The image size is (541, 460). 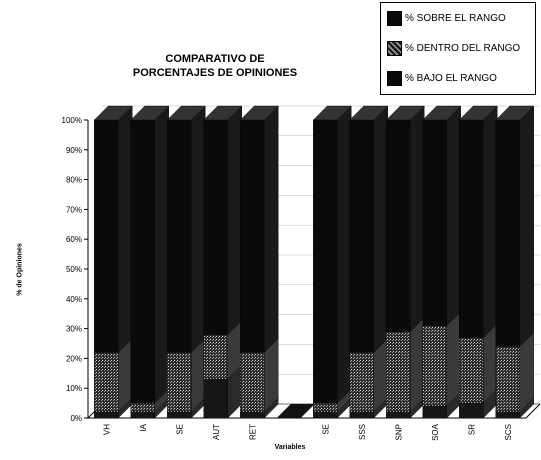 I want to click on legend-swatch-sobre, so click(x=394, y=18).